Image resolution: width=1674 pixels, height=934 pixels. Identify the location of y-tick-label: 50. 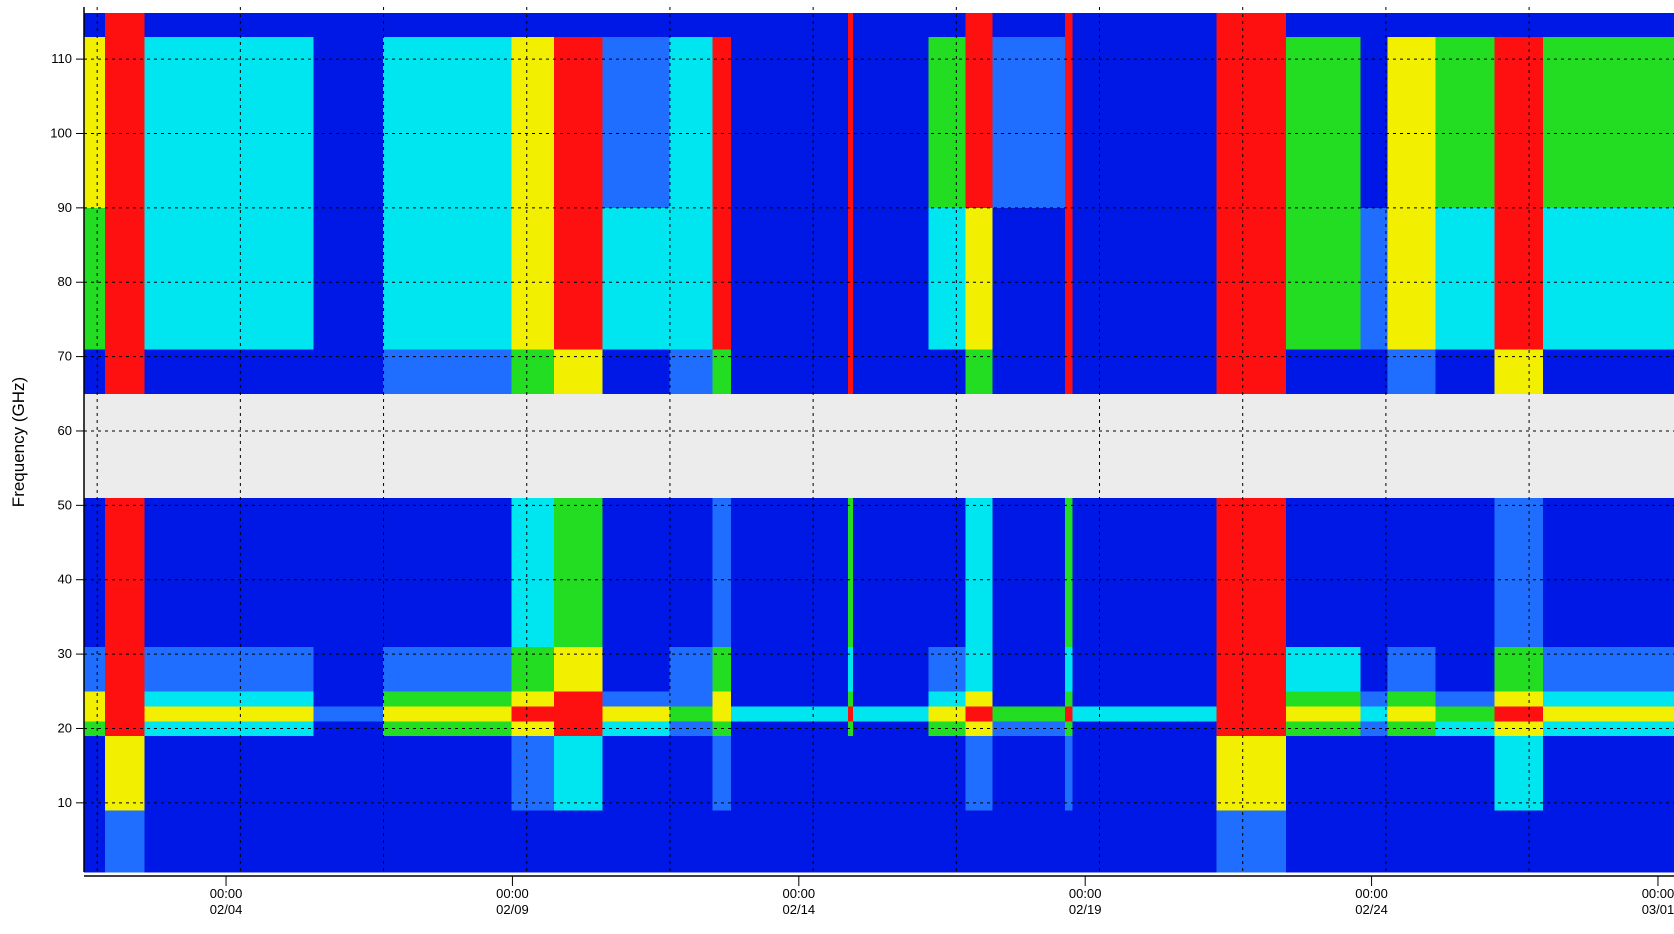
(65, 504).